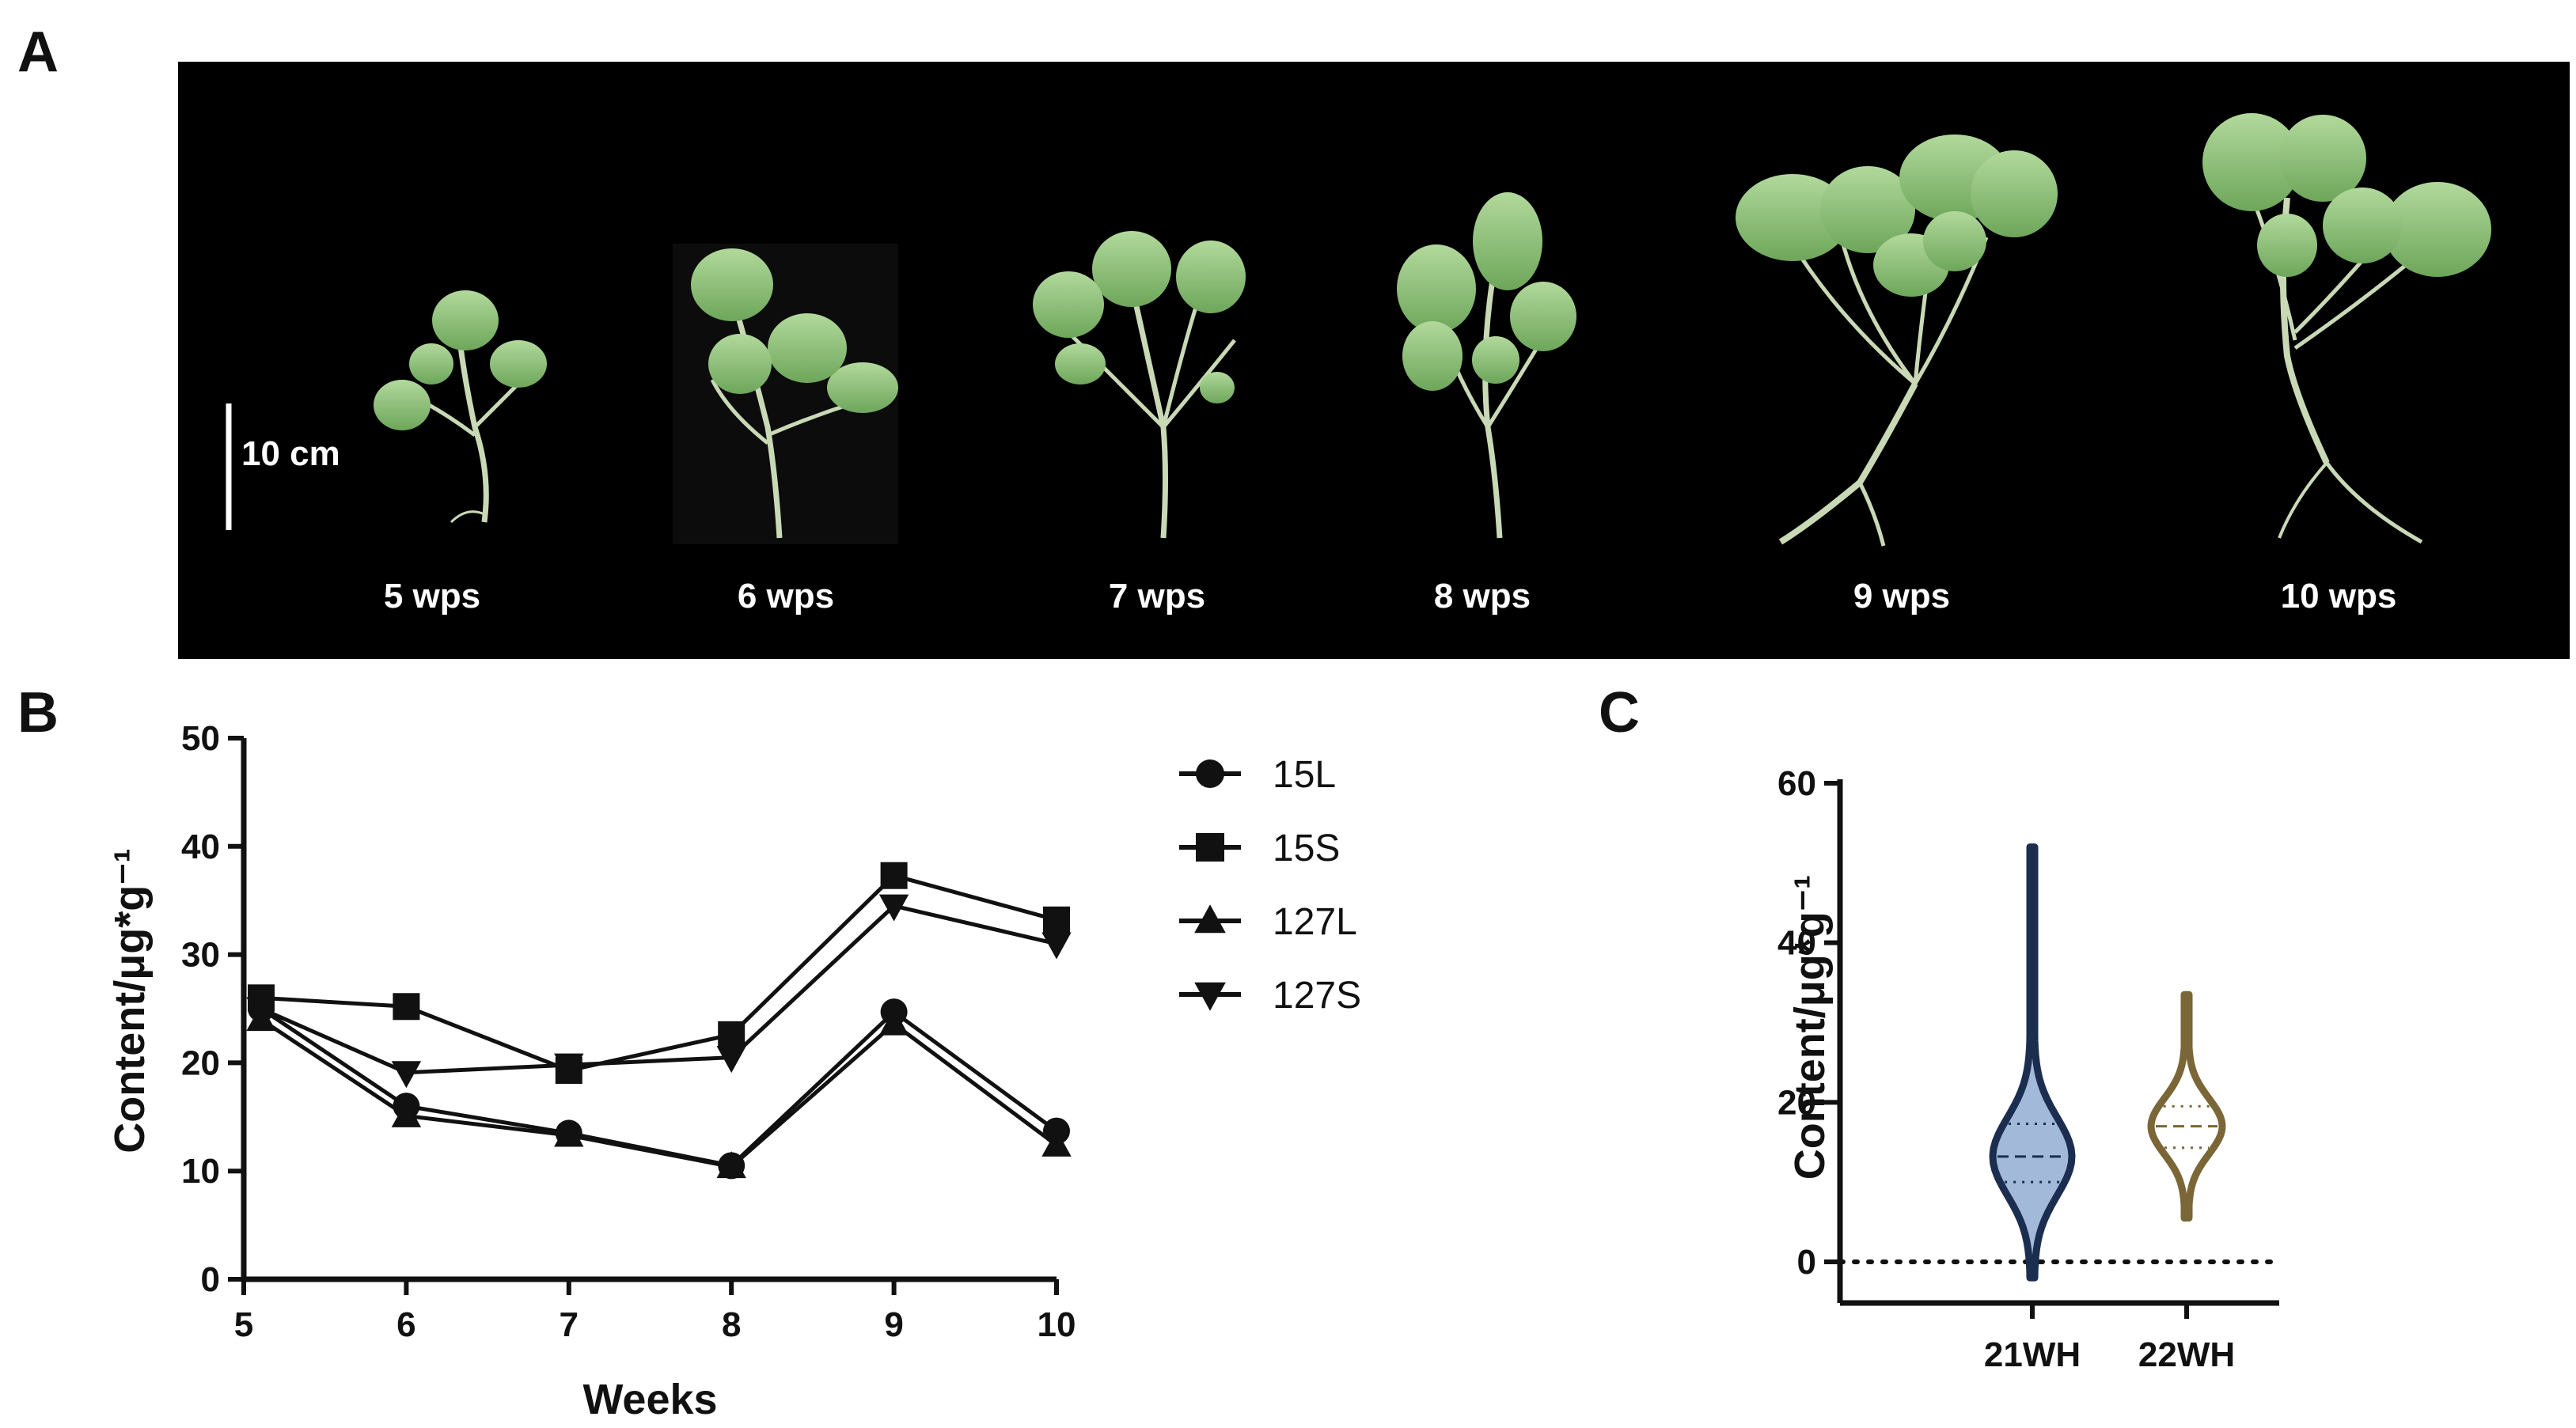 This screenshot has width=2576, height=1428. I want to click on x-tick-label: 7, so click(569, 1324).